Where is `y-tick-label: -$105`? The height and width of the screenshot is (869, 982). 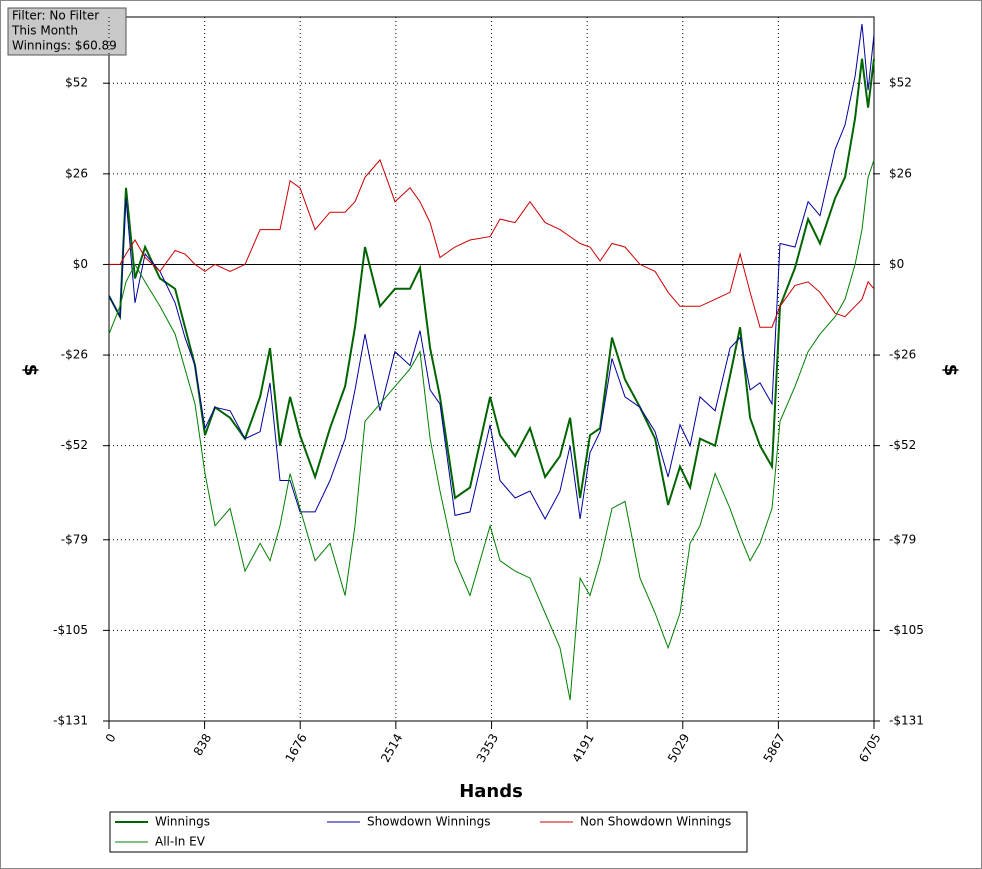 y-tick-label: -$105 is located at coordinates (70, 630).